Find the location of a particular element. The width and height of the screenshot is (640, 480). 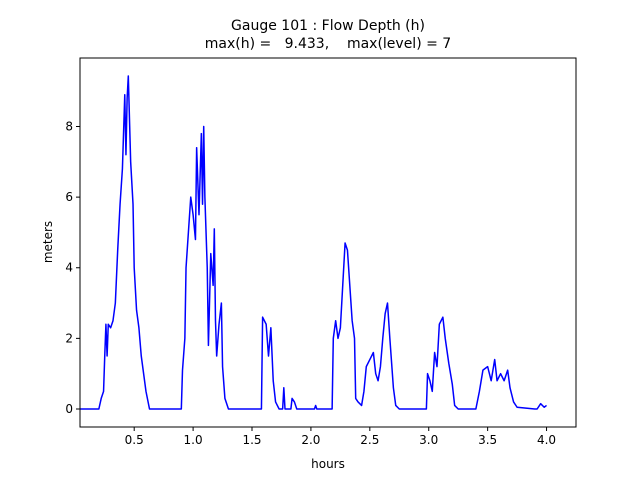

chart-title: Gauge 101 : Flow Depth (h) is located at coordinates (328, 26).